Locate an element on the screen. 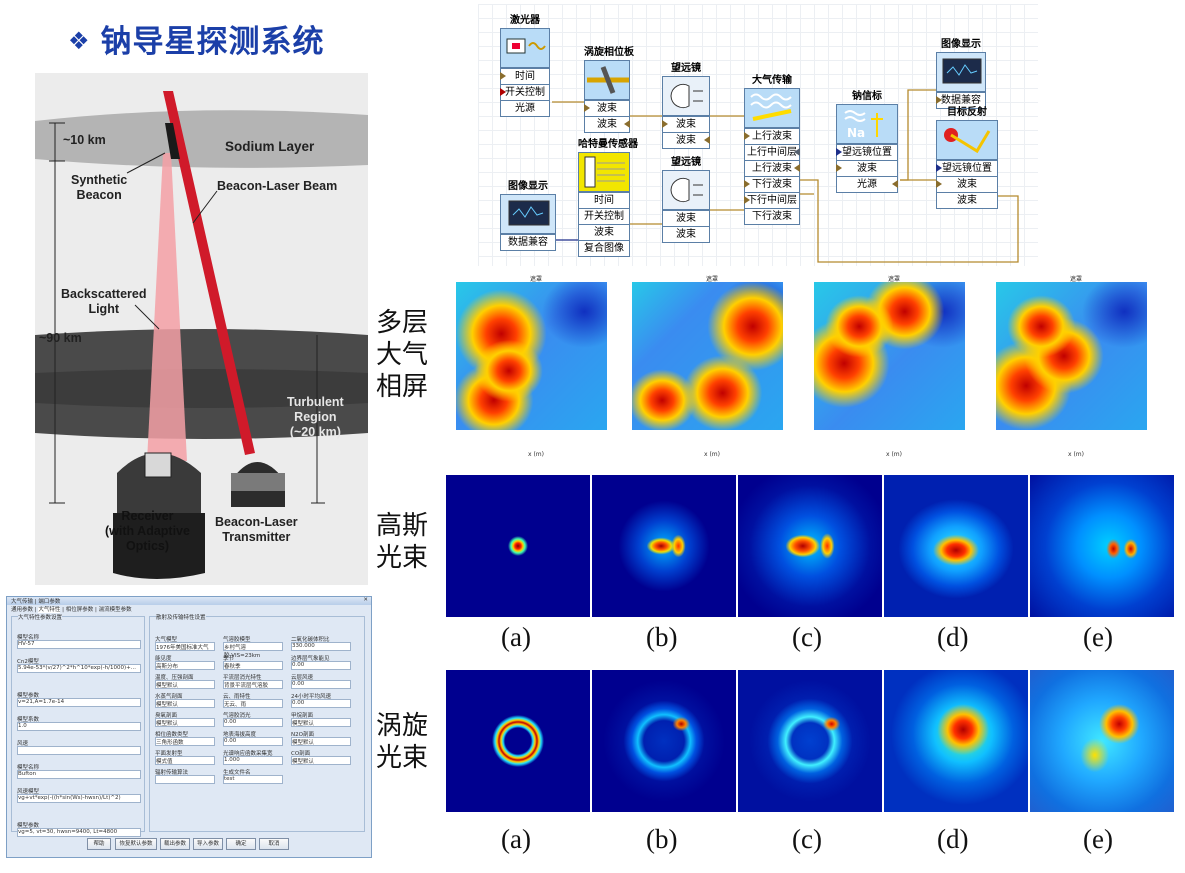 The image size is (1185, 873). hartmann-port-composite: 复合图像 is located at coordinates (604, 249).